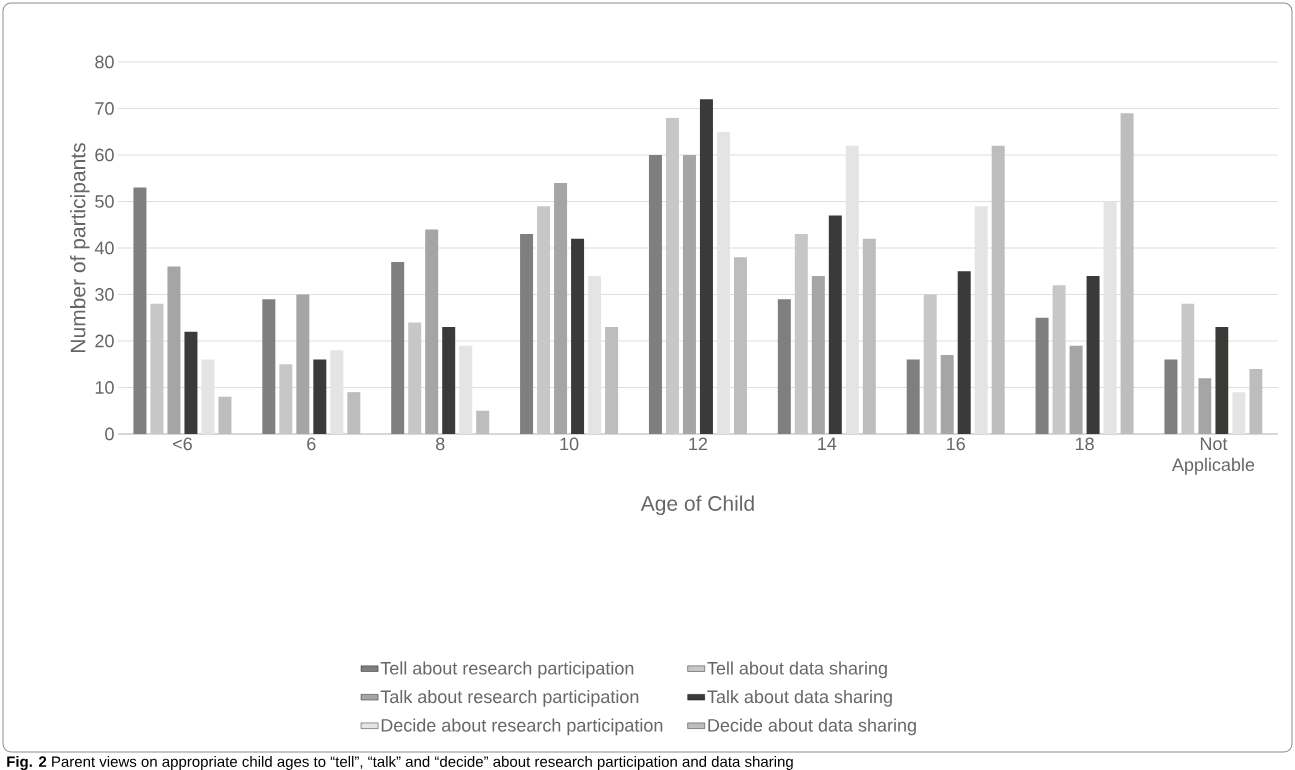 This screenshot has width=1295, height=770. What do you see at coordinates (522, 727) in the screenshot?
I see `legend-label: Decide about research participation` at bounding box center [522, 727].